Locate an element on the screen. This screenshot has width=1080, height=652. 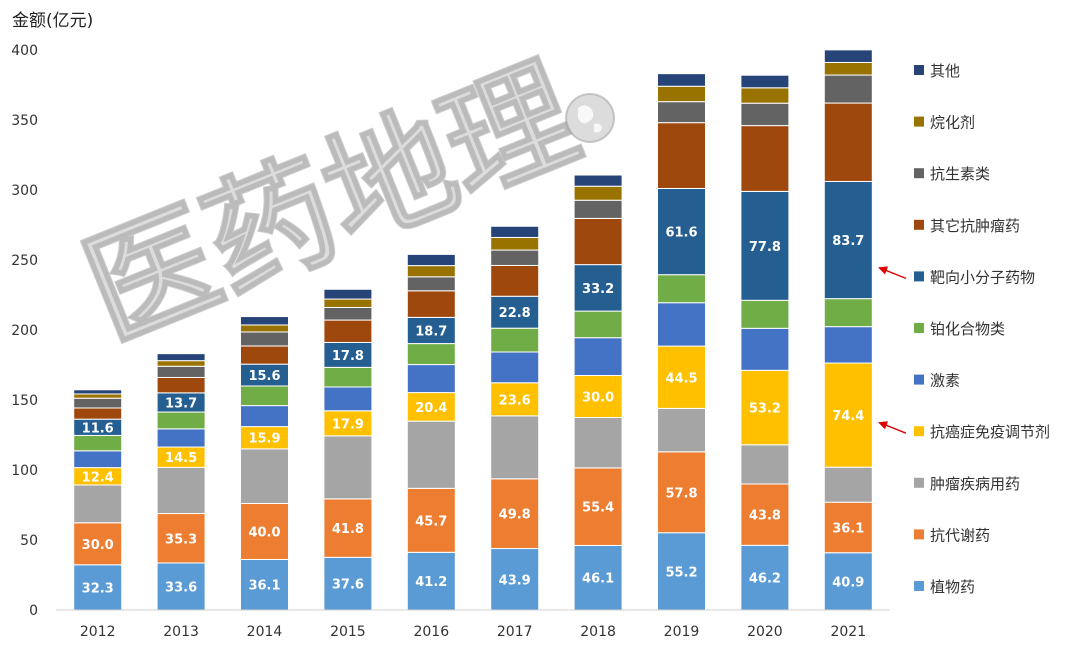
data-label: 17.9 is located at coordinates (348, 424).